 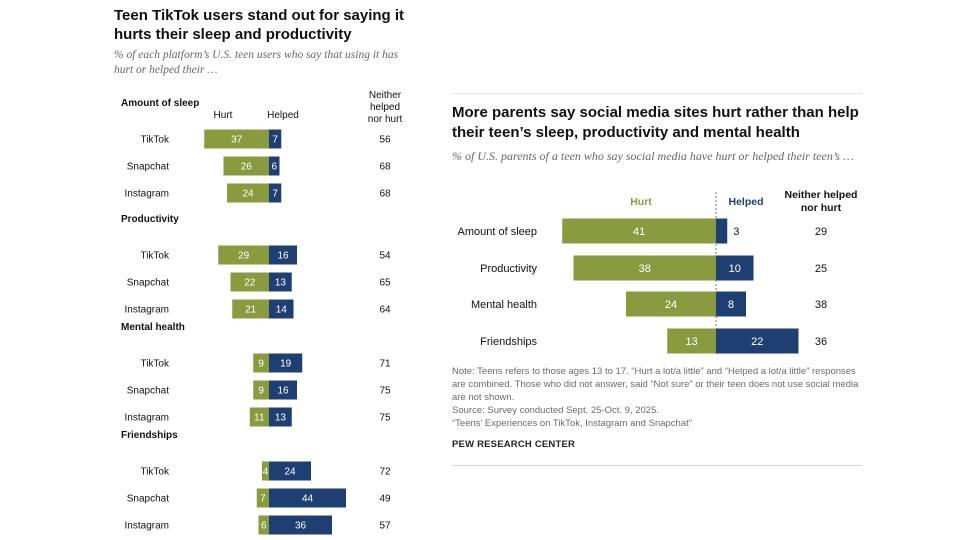 What do you see at coordinates (385, 256) in the screenshot?
I see `left-neither-value: 54` at bounding box center [385, 256].